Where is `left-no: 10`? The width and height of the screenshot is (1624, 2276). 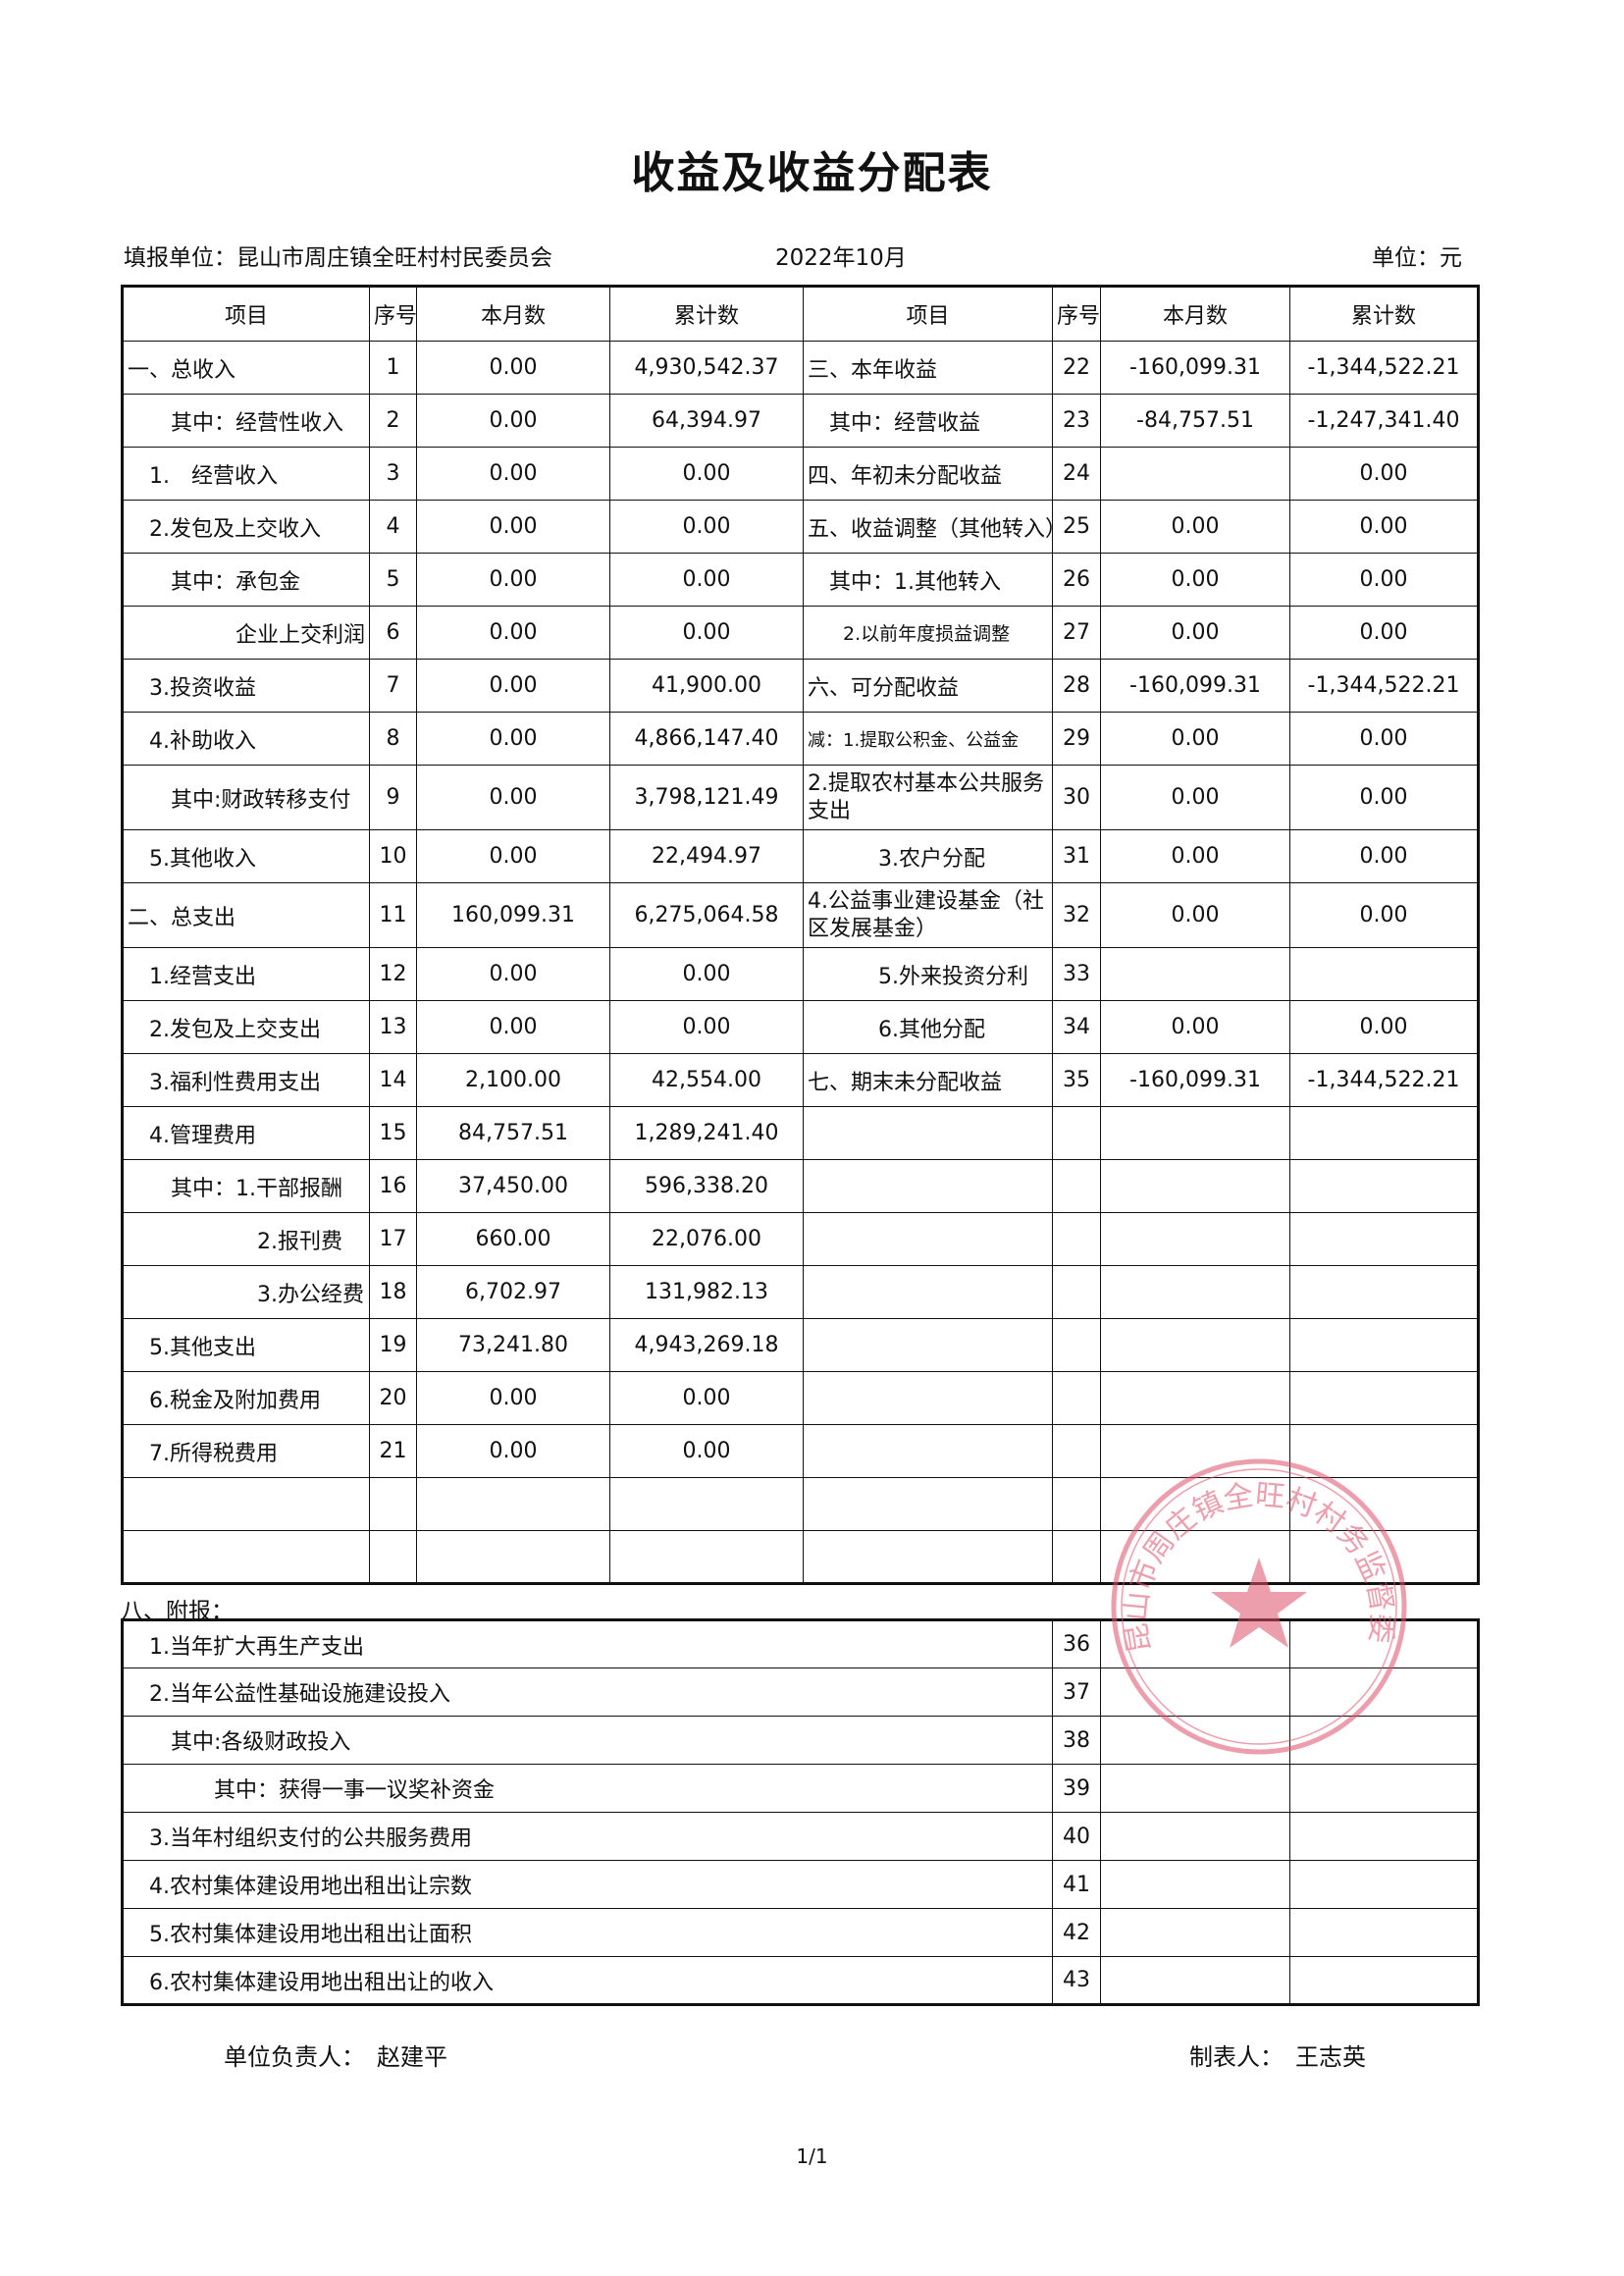 left-no: 10 is located at coordinates (393, 856).